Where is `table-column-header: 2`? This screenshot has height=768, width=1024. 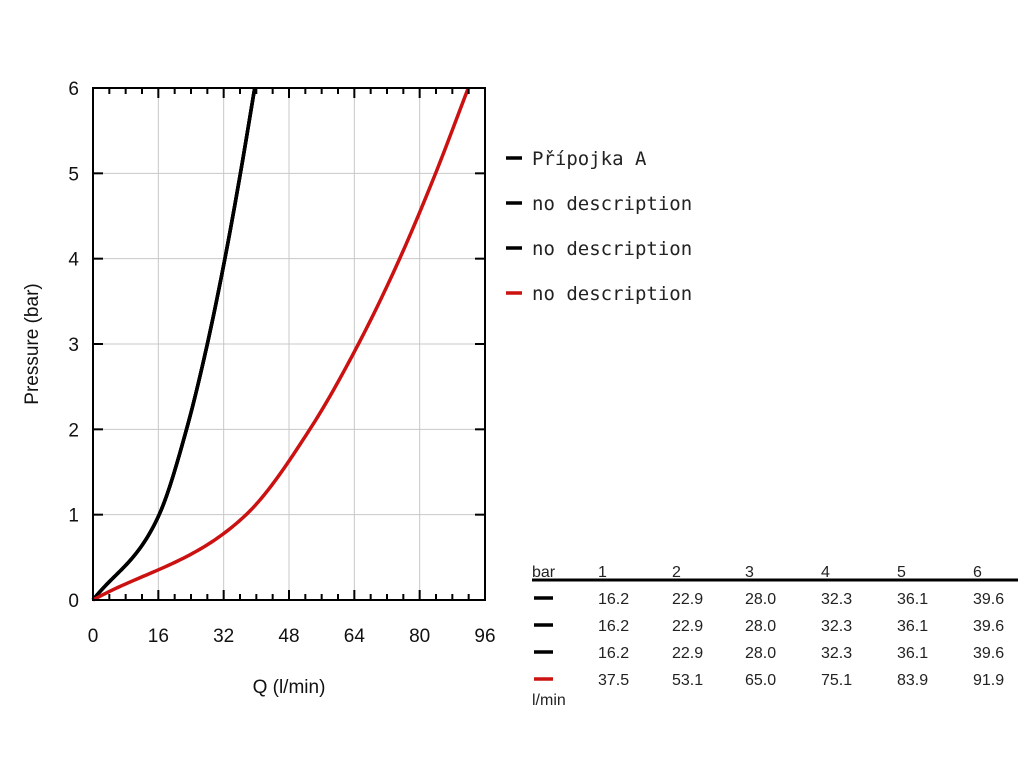 table-column-header: 2 is located at coordinates (676, 572).